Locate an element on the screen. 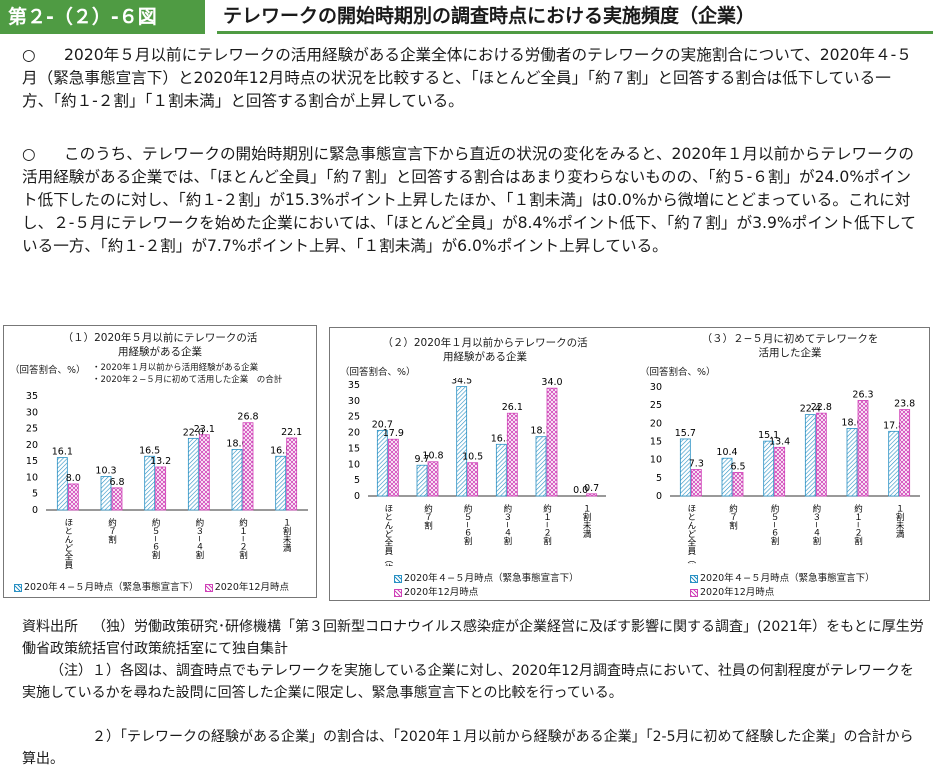 The width and height of the screenshot is (933, 768). data-label: 0.7 is located at coordinates (591, 488).